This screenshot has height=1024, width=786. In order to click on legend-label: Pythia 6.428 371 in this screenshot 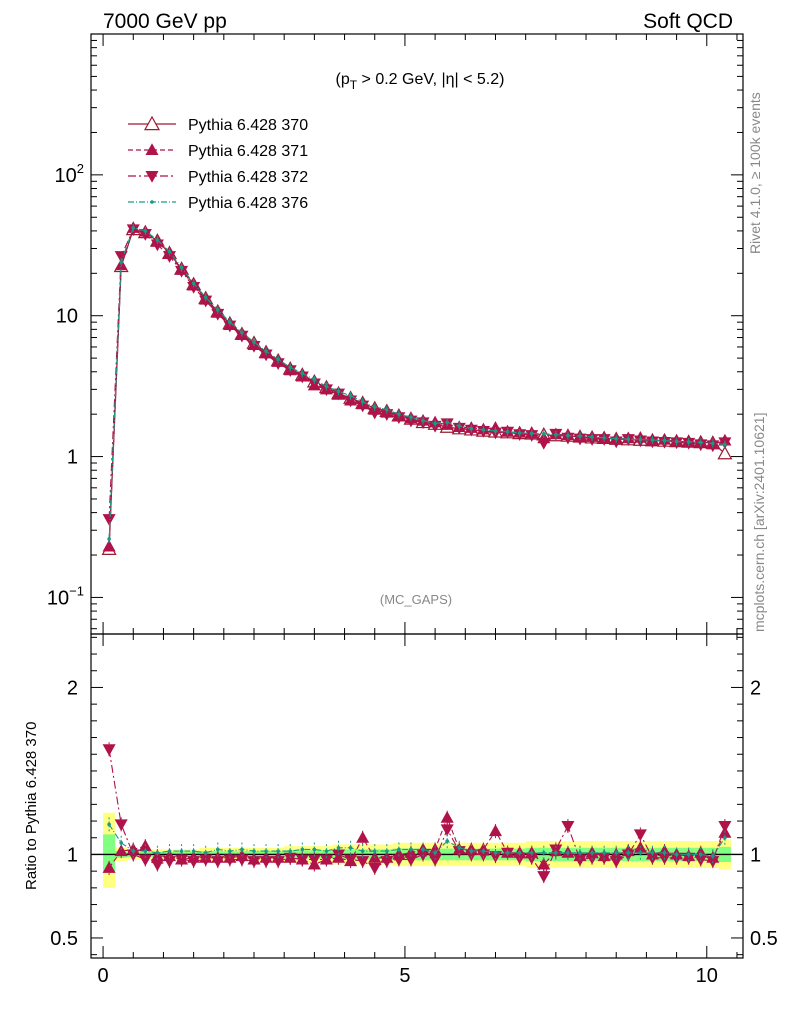, I will do `click(248, 151)`.